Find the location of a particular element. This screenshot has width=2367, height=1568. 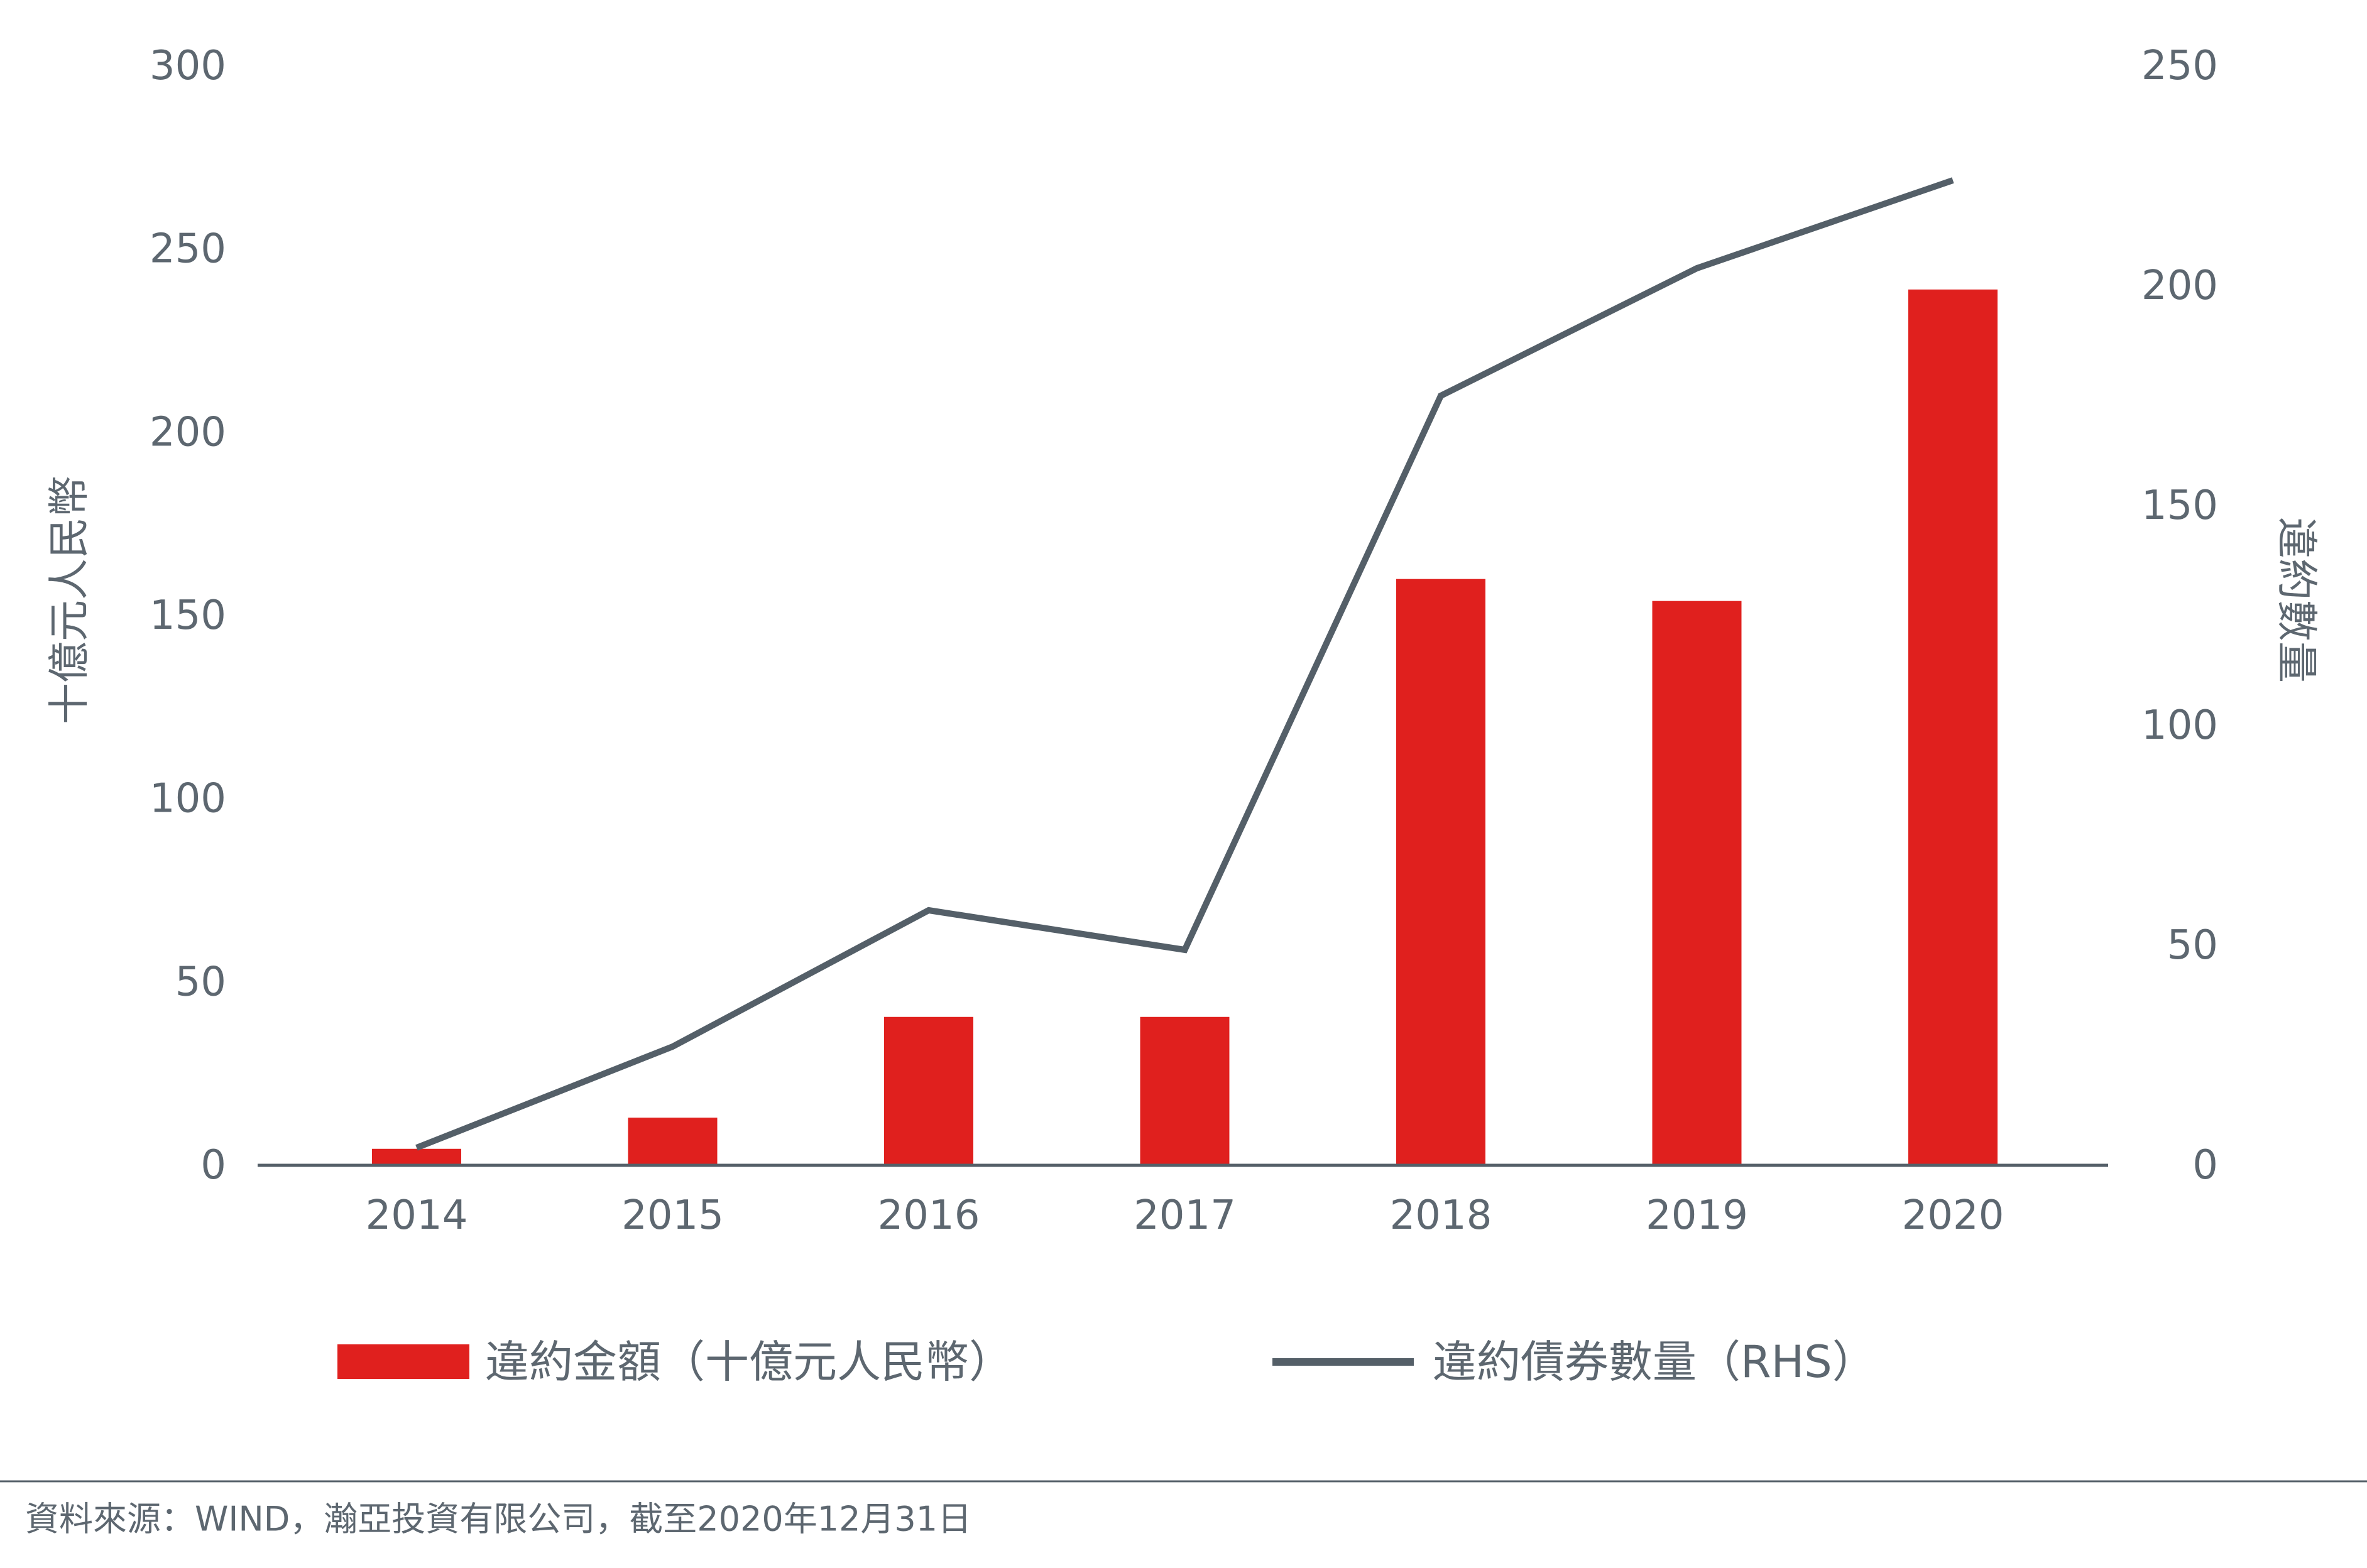

right-tick-label: 50 is located at coordinates (2192, 945).